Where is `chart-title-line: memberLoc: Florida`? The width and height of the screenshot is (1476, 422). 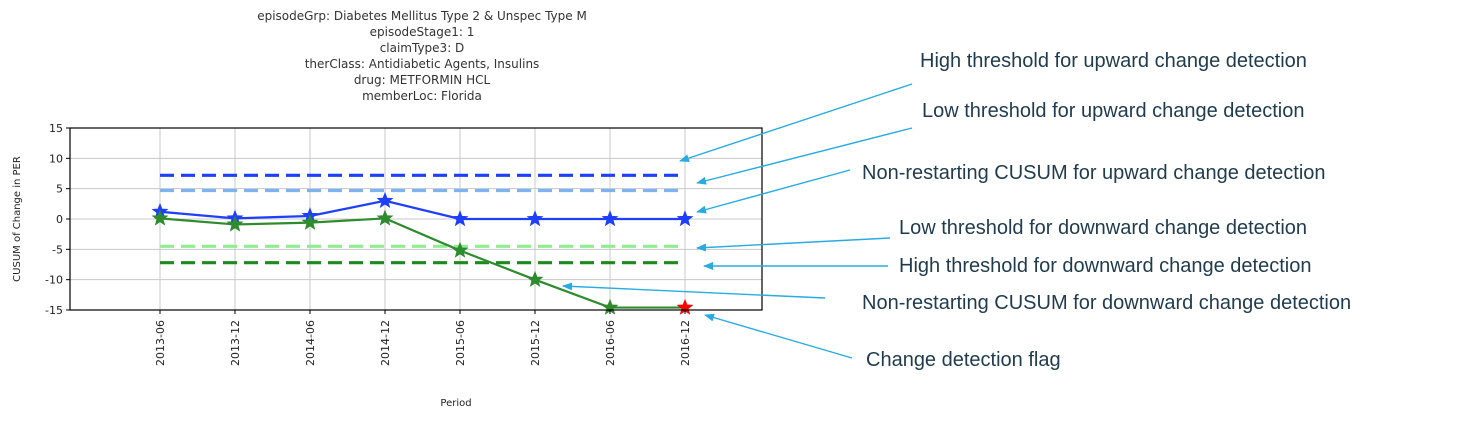
chart-title-line: memberLoc: Florida is located at coordinates (422, 96).